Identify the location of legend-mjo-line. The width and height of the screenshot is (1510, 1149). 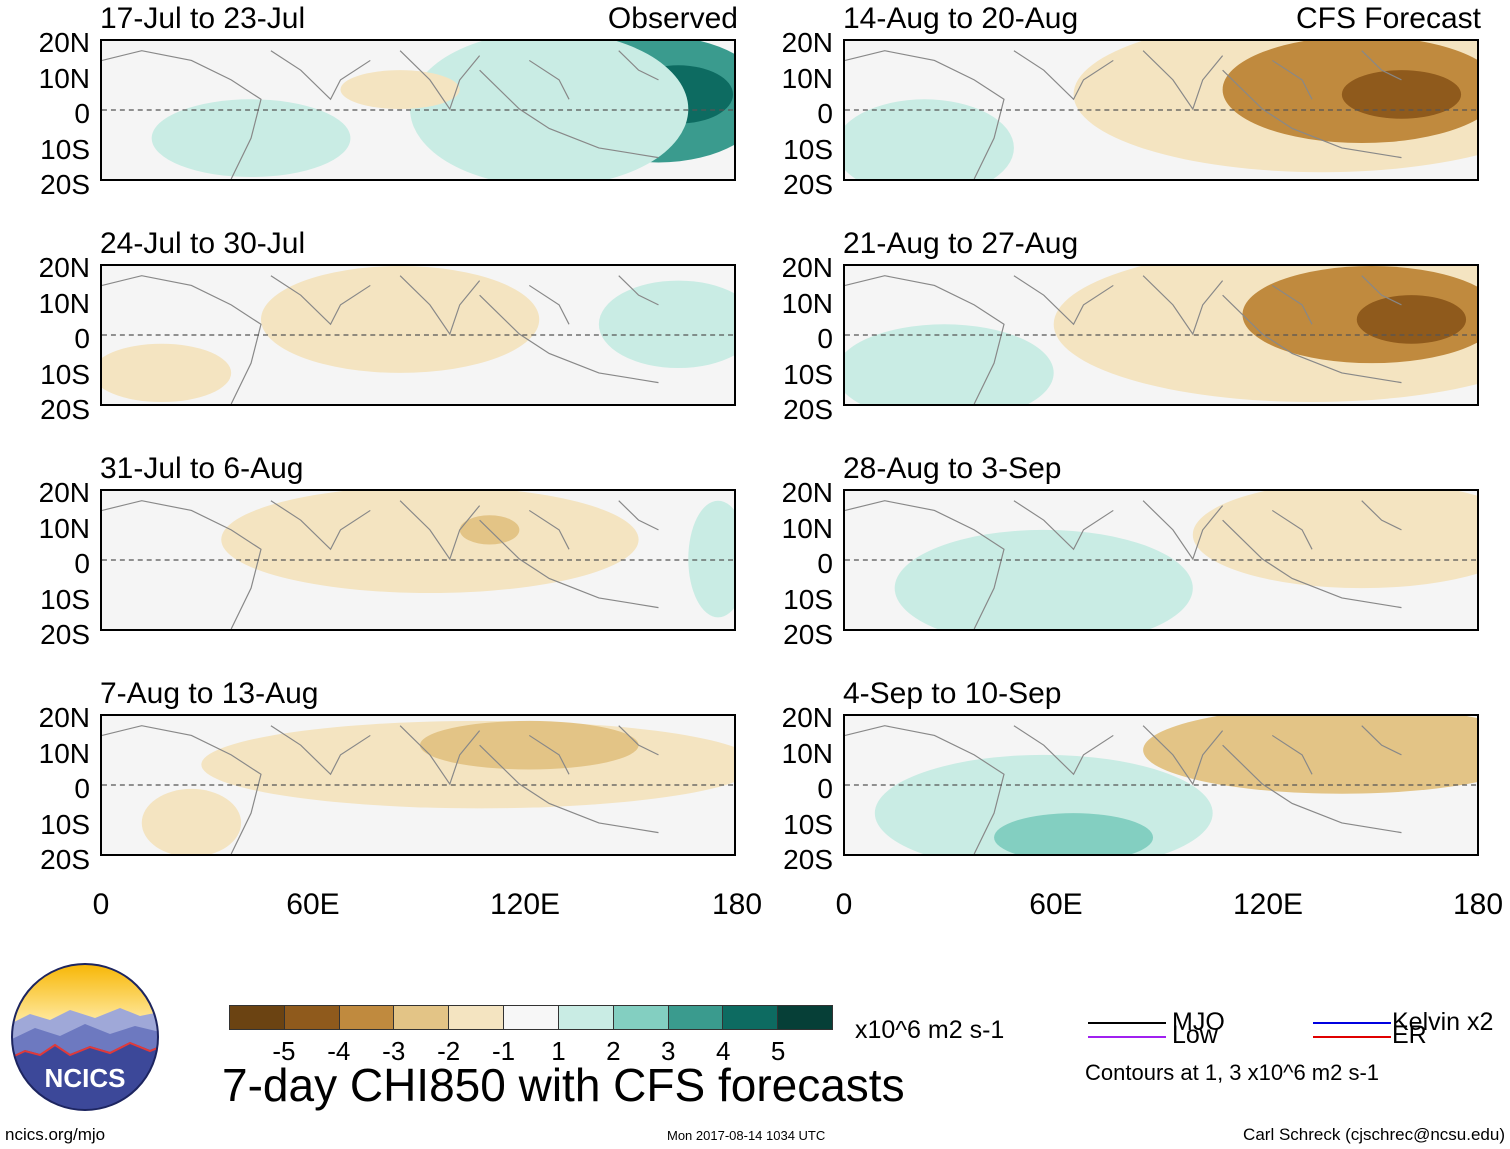
(1127, 1023).